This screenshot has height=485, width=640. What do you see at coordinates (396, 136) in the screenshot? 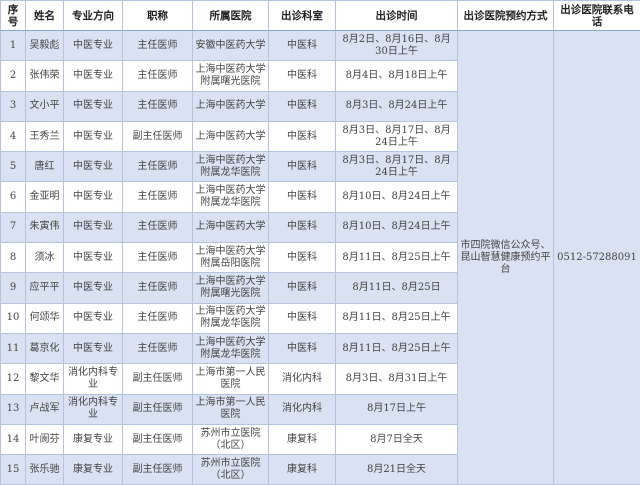
I see `time-cell: 8月3日、8月17日、8月24日上午` at bounding box center [396, 136].